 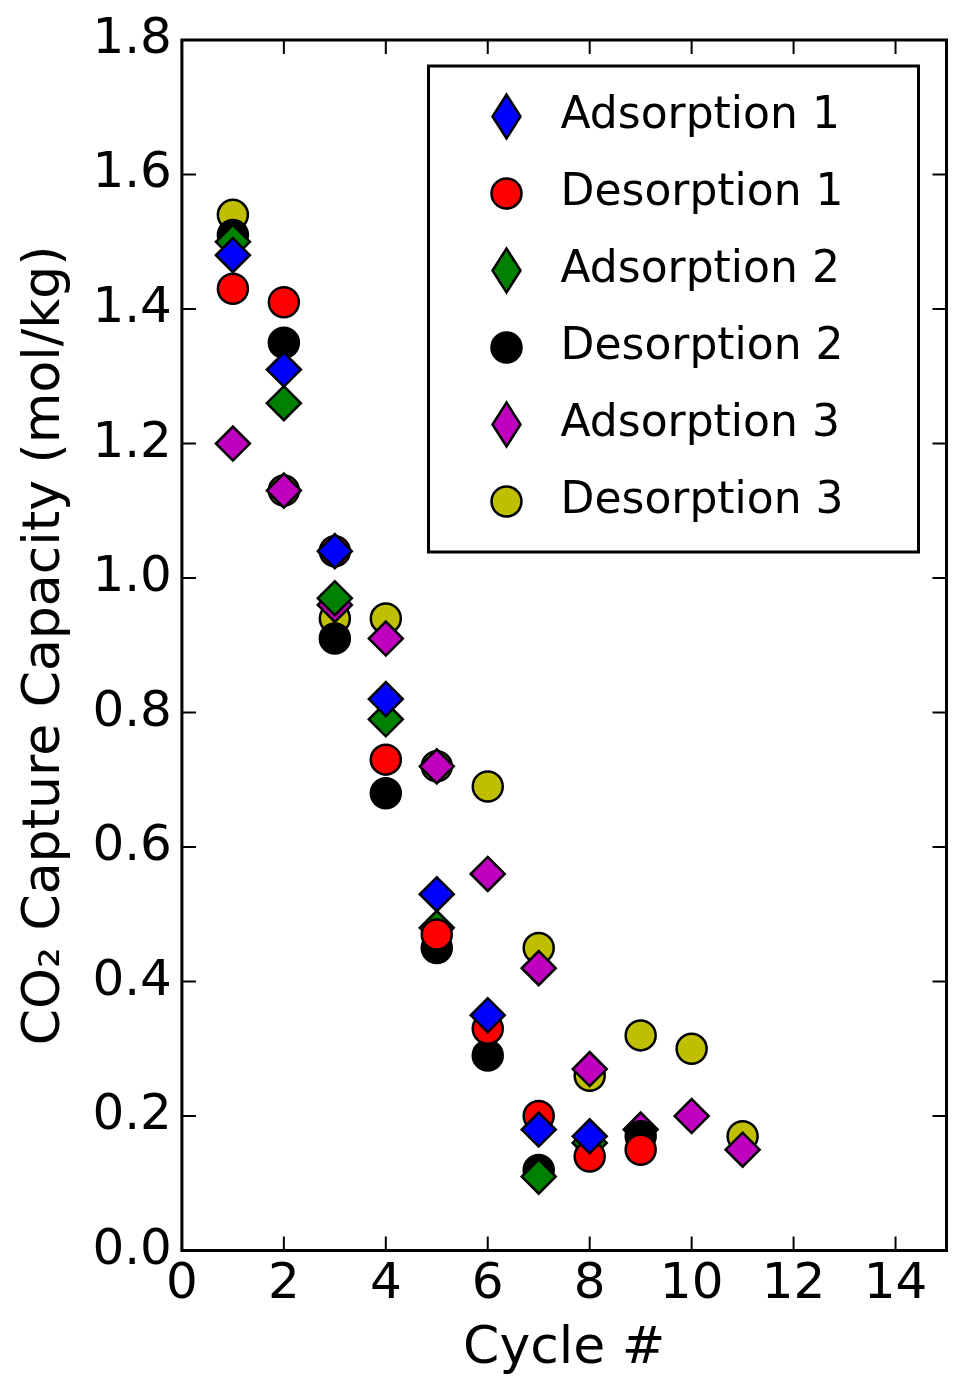 I want to click on legend-label: Adsorption 3, so click(x=700, y=420).